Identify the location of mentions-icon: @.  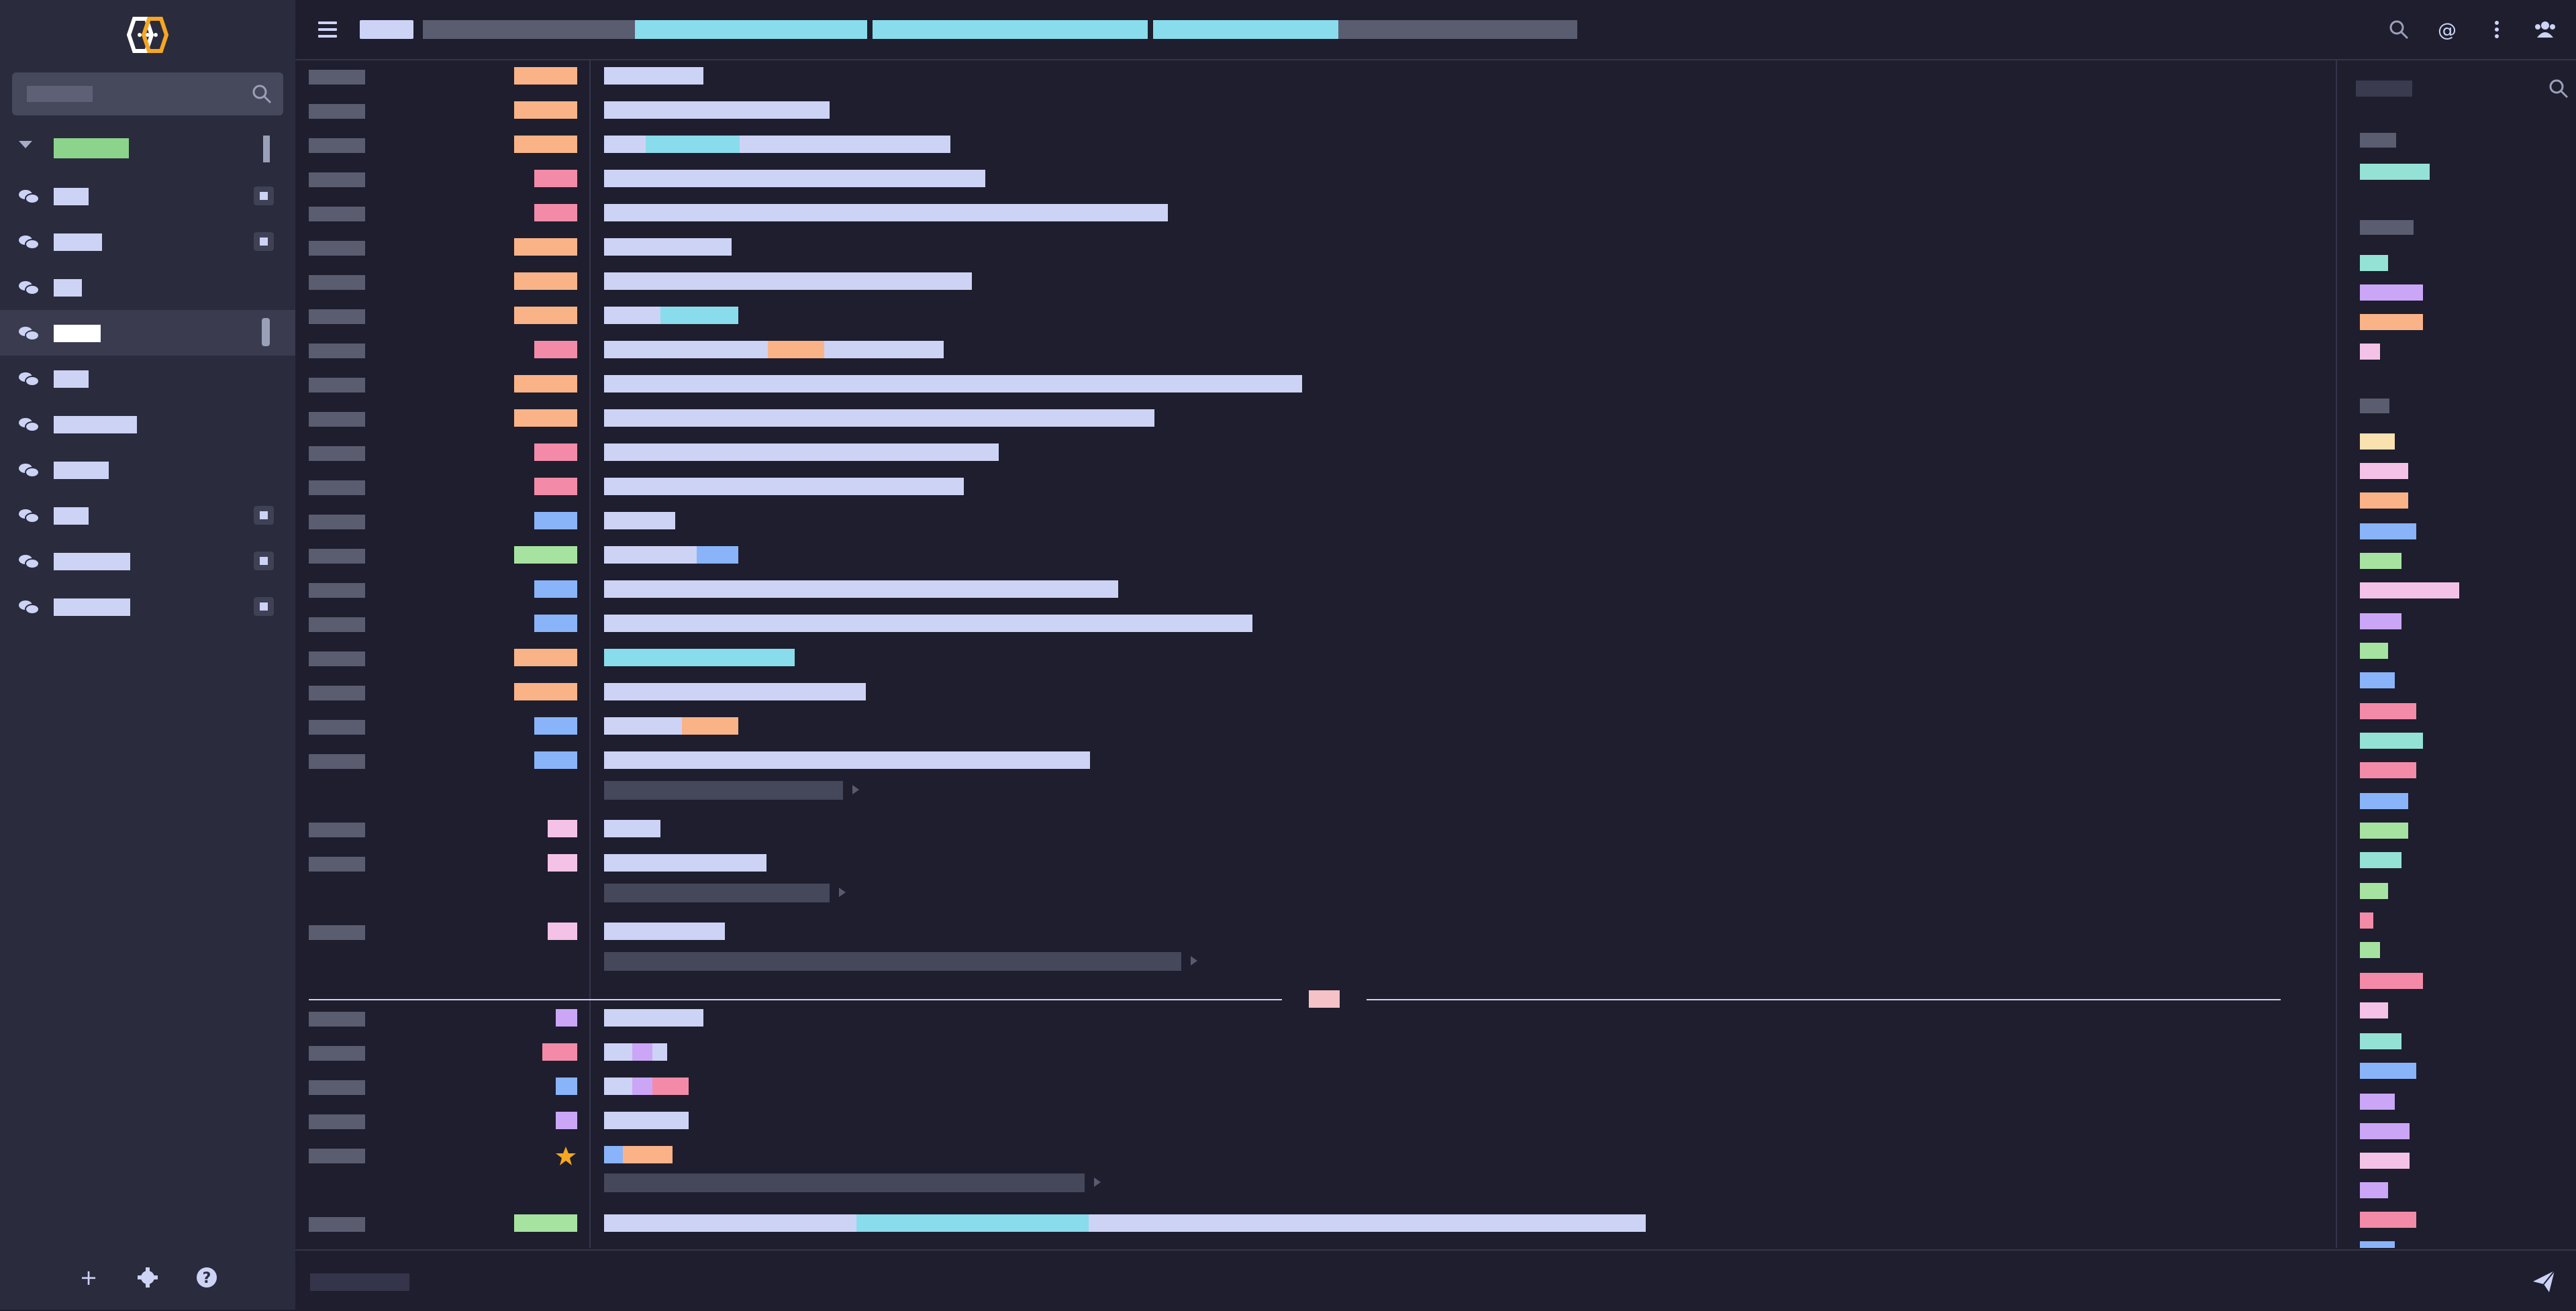
(2447, 29).